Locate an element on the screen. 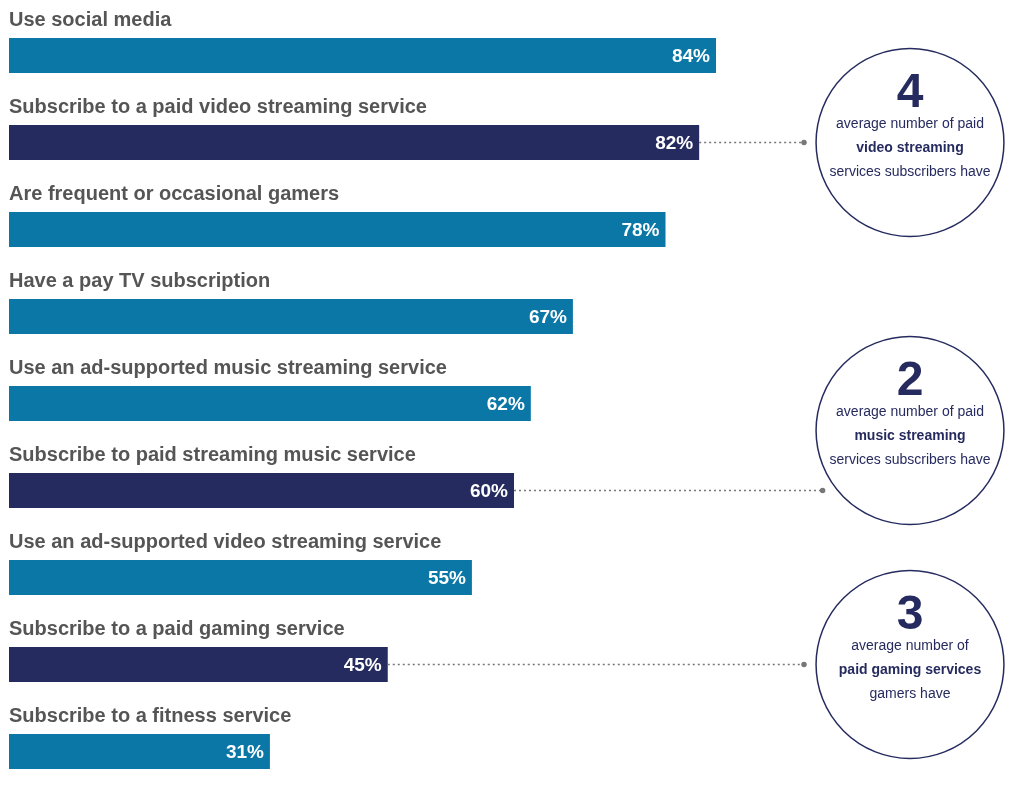  data-label: 55% is located at coordinates (447, 577).